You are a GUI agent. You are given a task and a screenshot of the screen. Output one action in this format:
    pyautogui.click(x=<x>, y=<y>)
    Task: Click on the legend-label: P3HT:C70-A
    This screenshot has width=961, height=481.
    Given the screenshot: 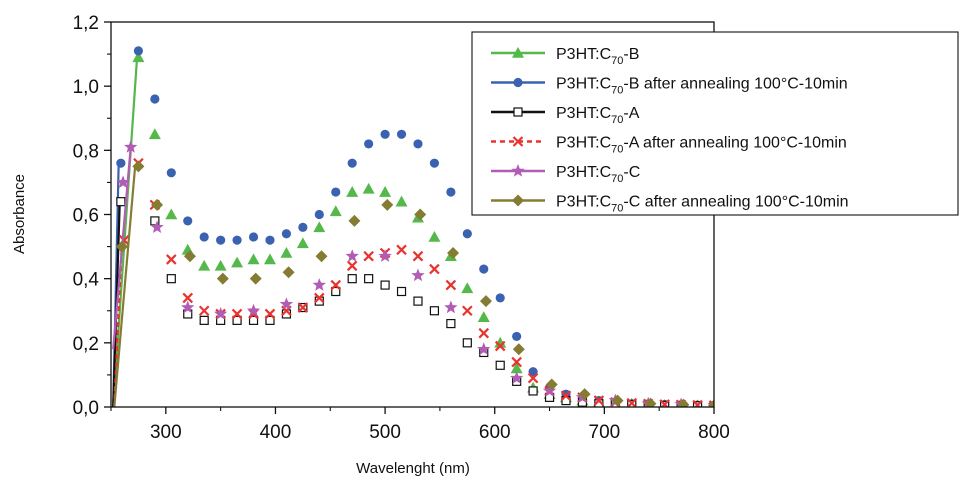 What is the action you would take?
    pyautogui.click(x=598, y=115)
    